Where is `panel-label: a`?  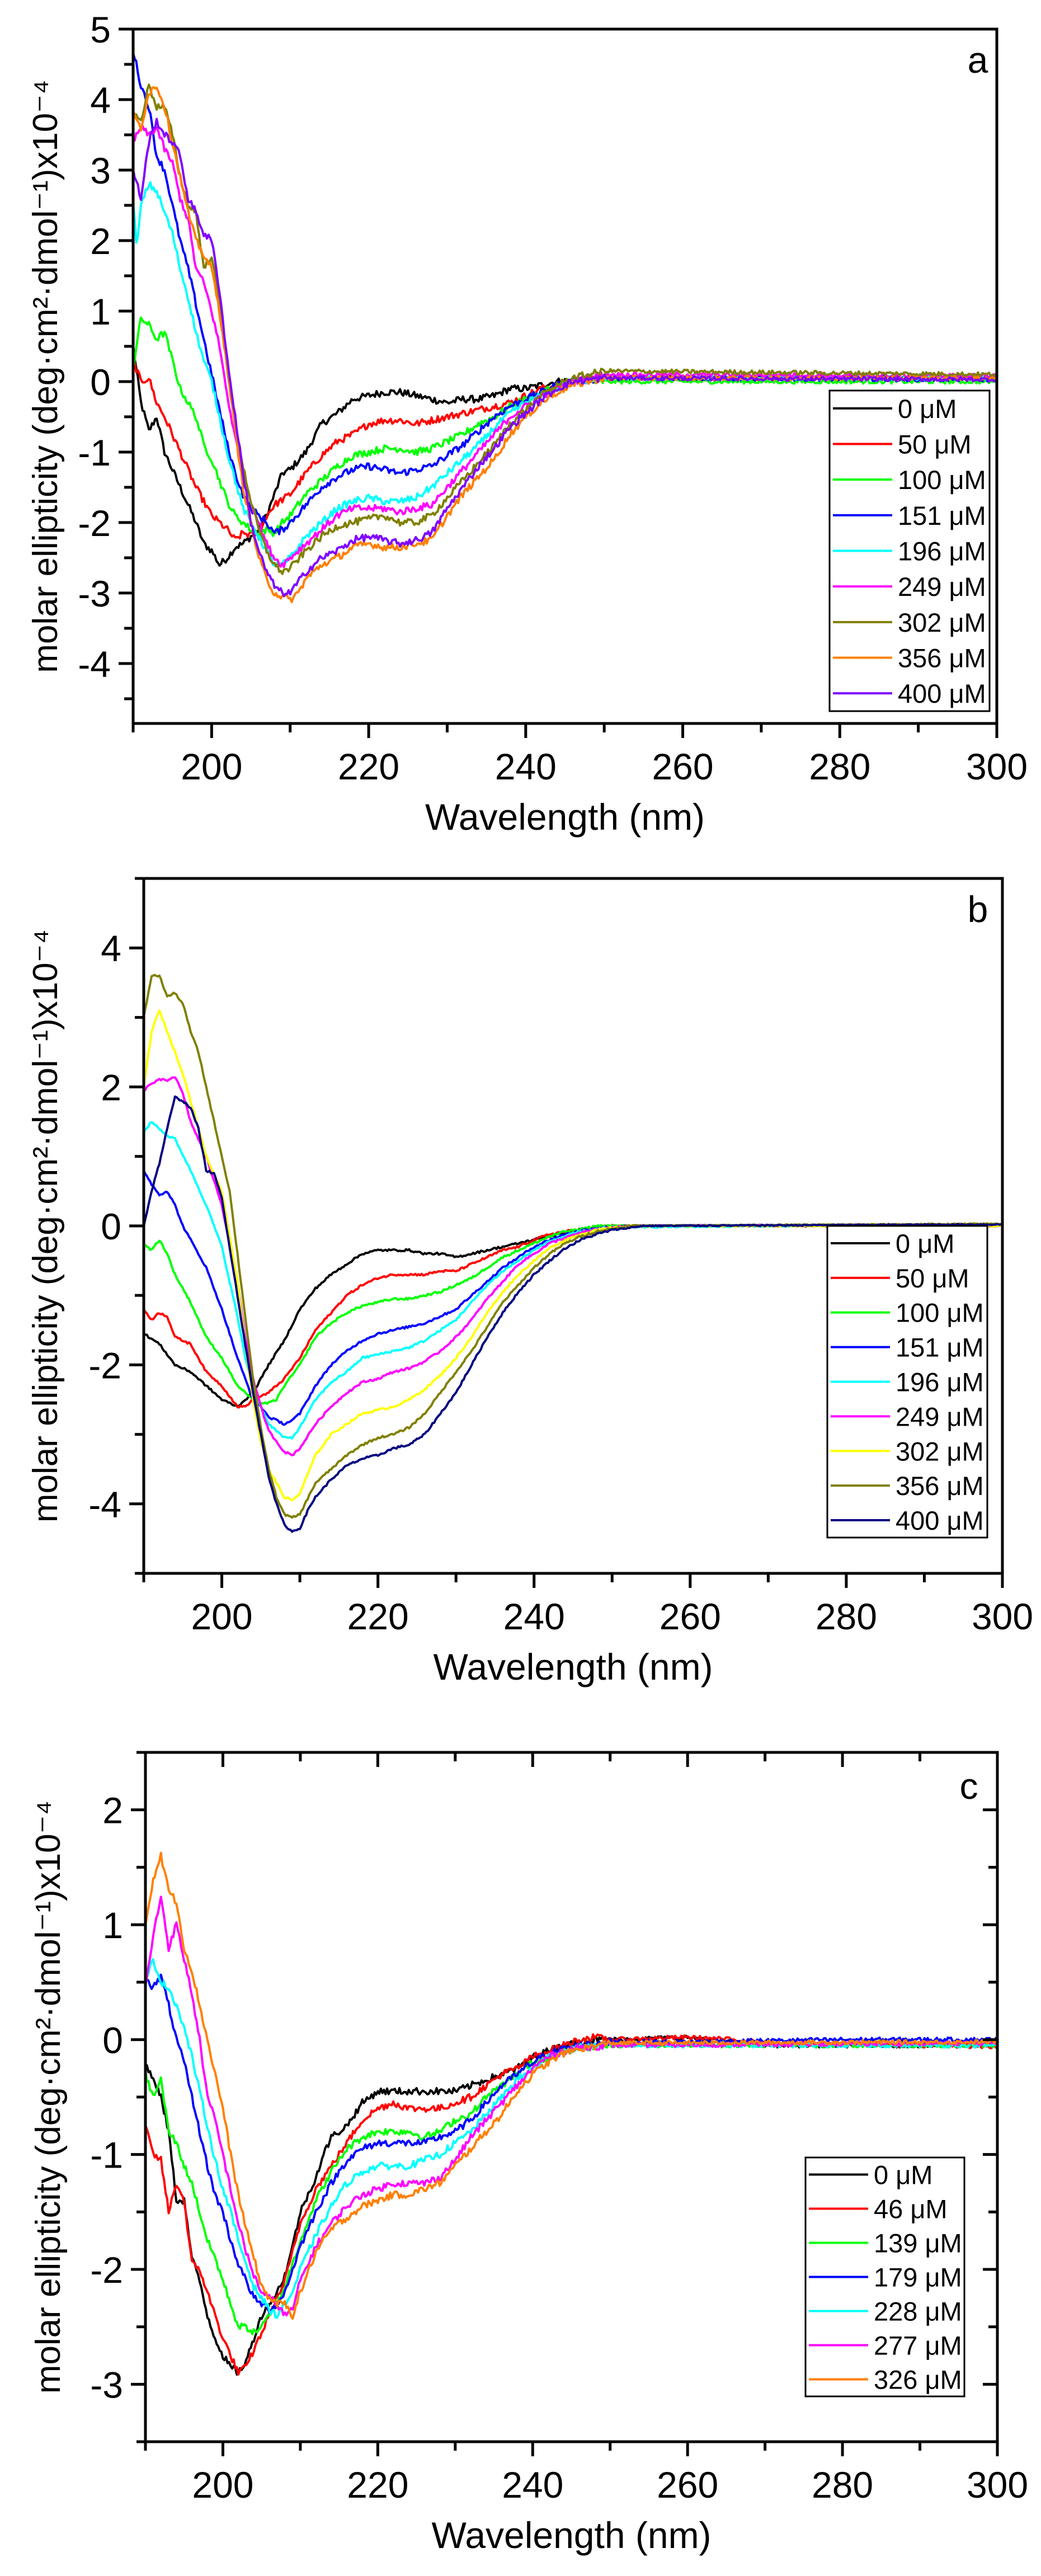
panel-label: a is located at coordinates (978, 60).